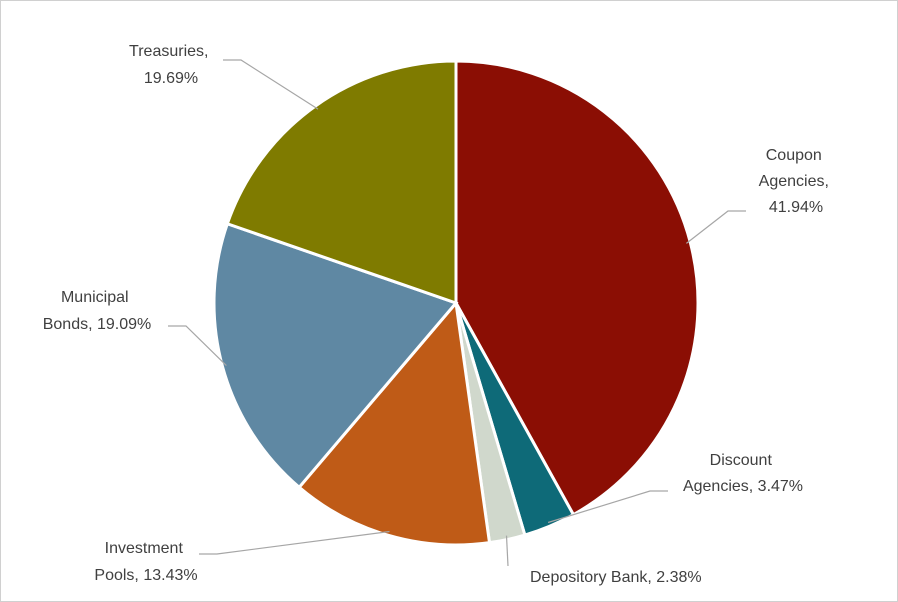  What do you see at coordinates (716, 227) in the screenshot?
I see `leader-line-coupon-agencies` at bounding box center [716, 227].